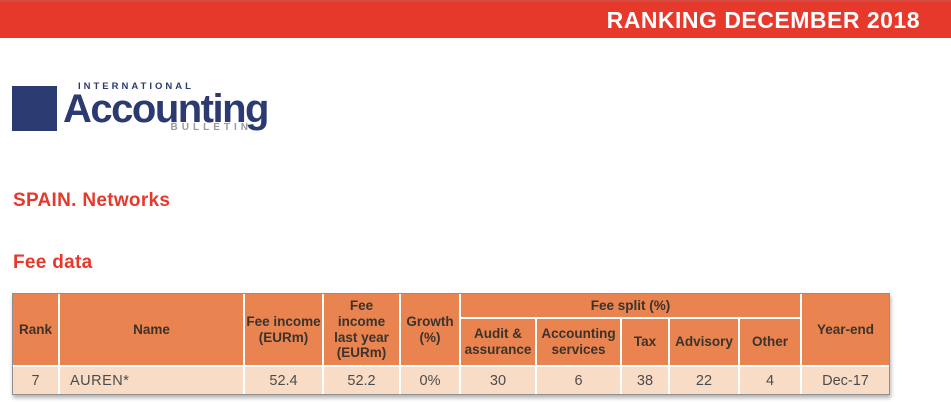 The image size is (951, 402). Describe the element at coordinates (136, 86) in the screenshot. I see `logo-international-label: INTERNATIONAL` at that location.